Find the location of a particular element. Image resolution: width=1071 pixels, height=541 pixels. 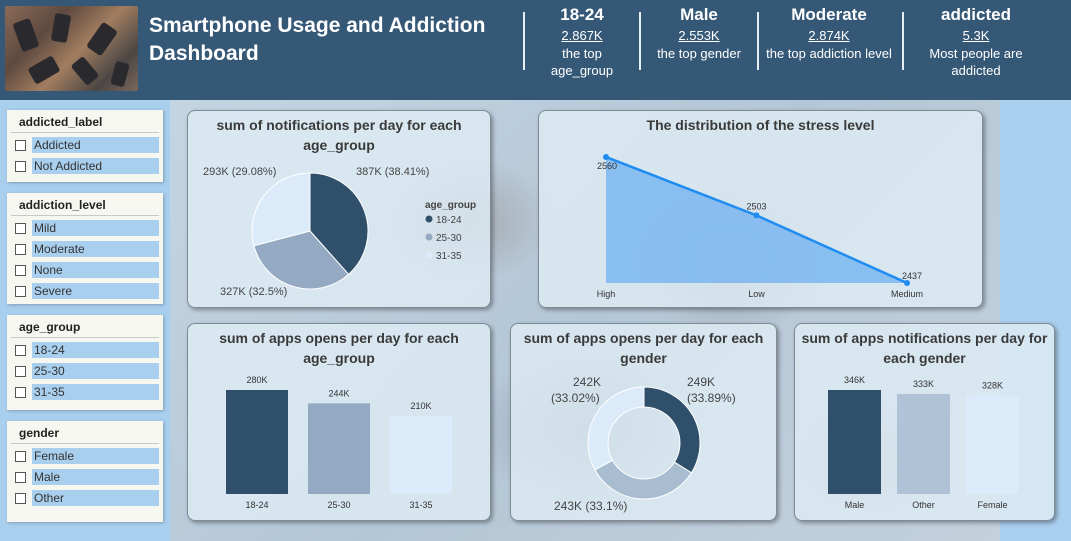

slicer-title: addicted_label is located at coordinates (85, 121).